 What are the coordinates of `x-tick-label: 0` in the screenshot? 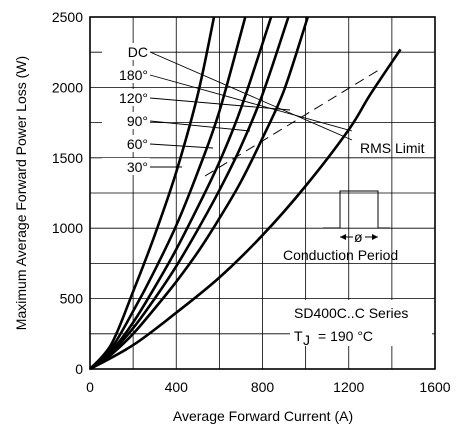 It's located at (90, 387).